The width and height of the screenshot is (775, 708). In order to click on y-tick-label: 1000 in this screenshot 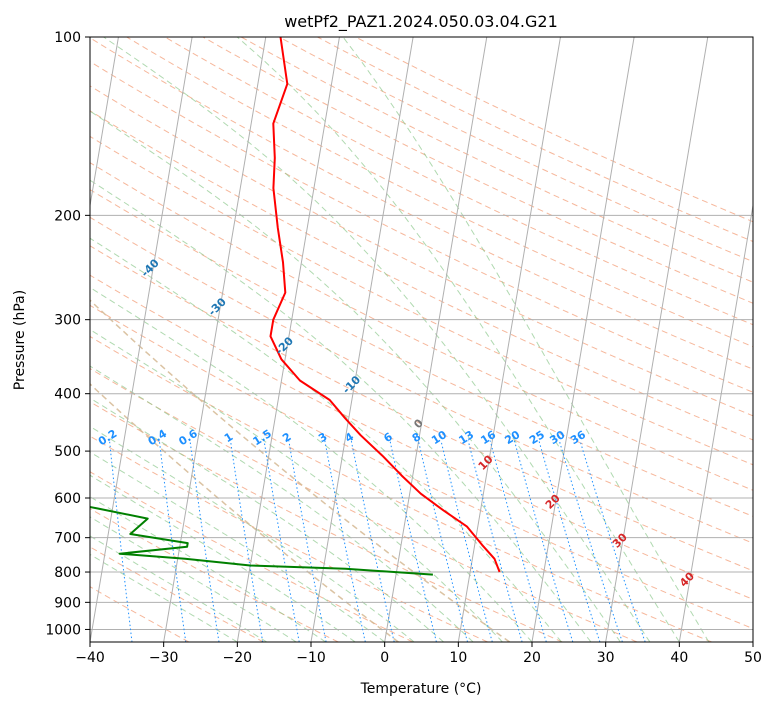, I will do `click(63, 630)`.